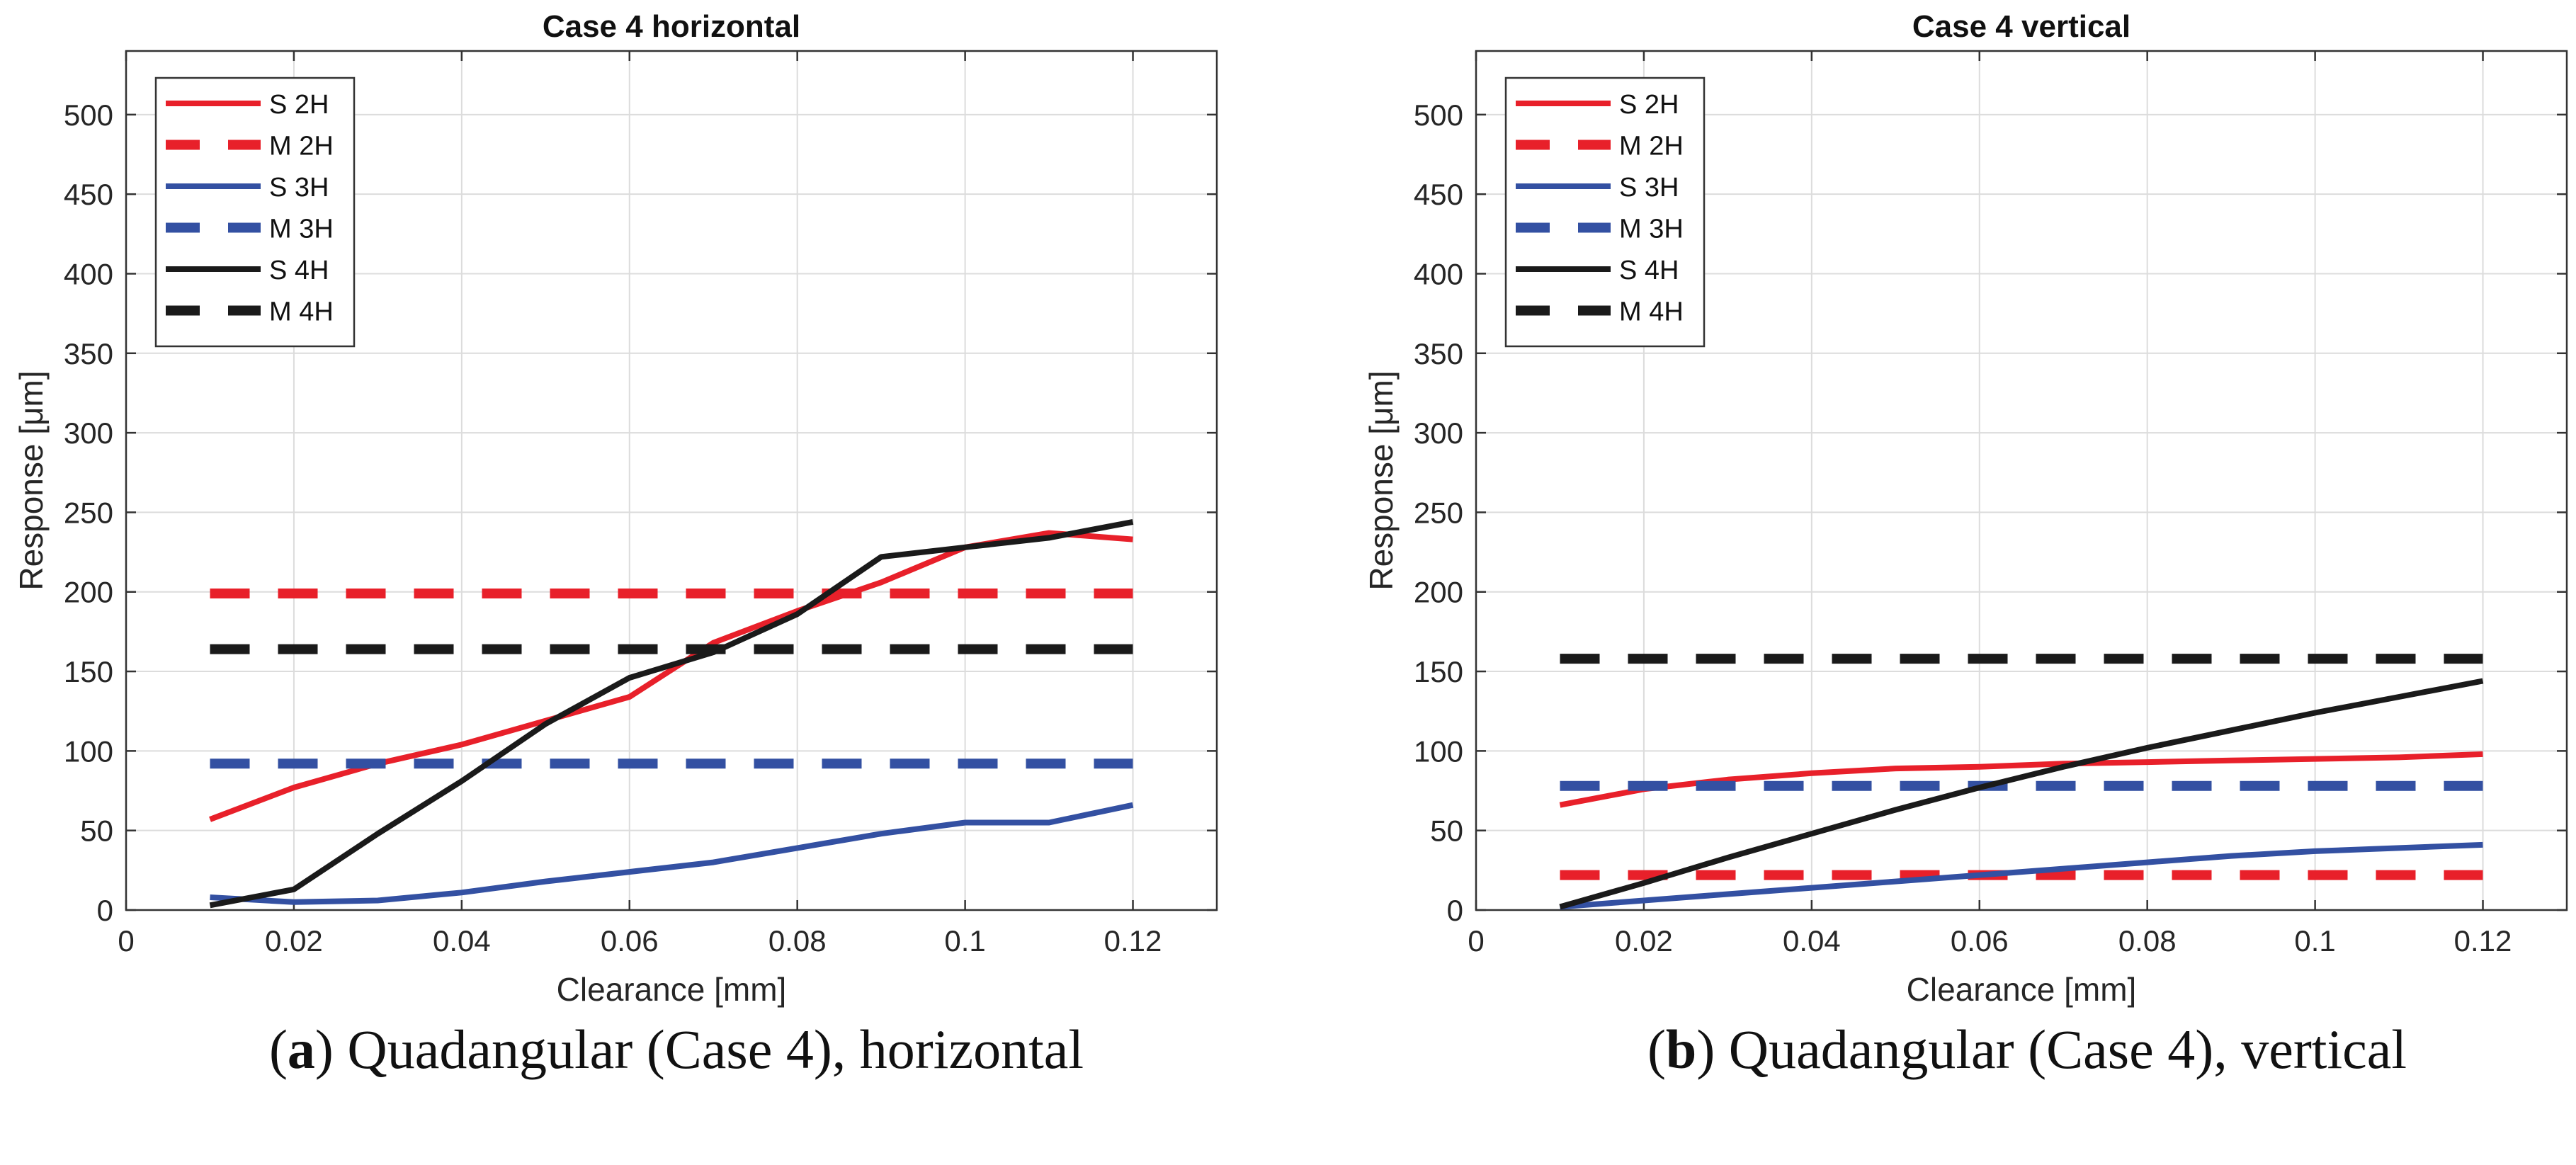 The width and height of the screenshot is (2576, 1165). I want to click on caption-label: a, so click(301, 1049).